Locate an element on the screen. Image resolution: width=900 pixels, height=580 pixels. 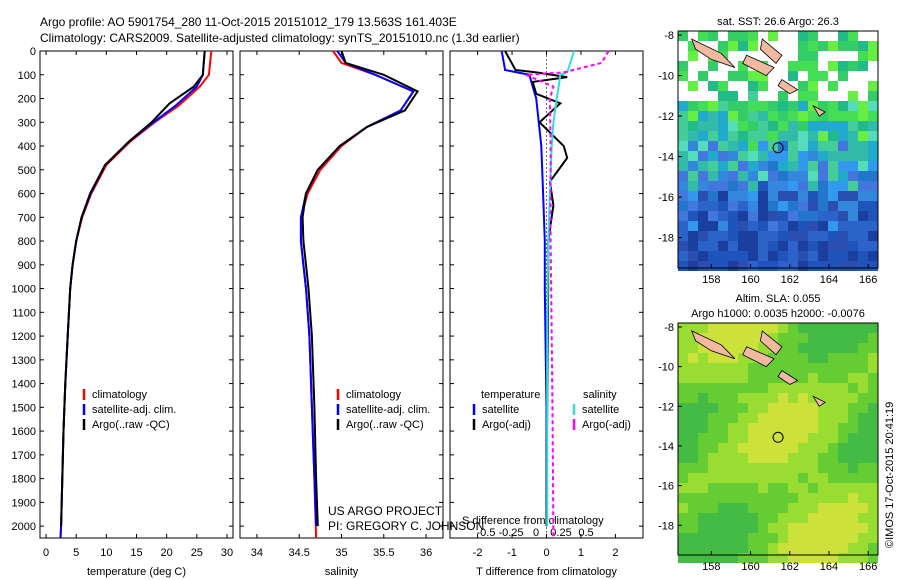
map-x-tick-label: 160 is located at coordinates (750, 567).